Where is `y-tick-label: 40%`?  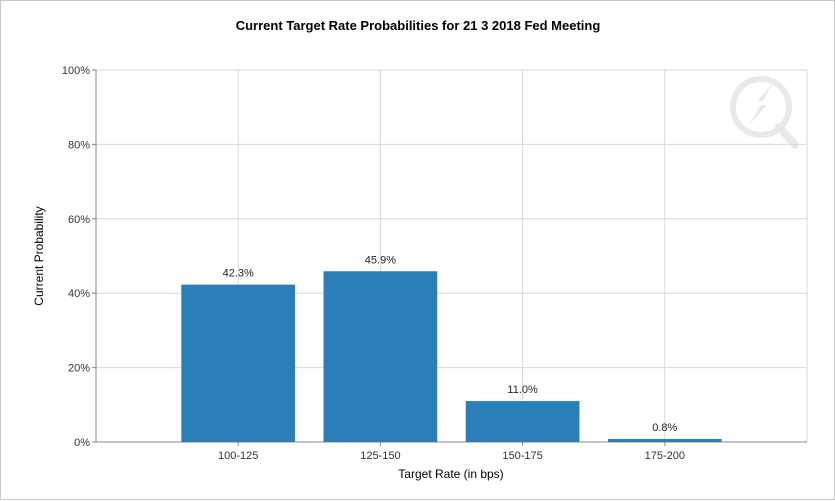
y-tick-label: 40% is located at coordinates (79, 294).